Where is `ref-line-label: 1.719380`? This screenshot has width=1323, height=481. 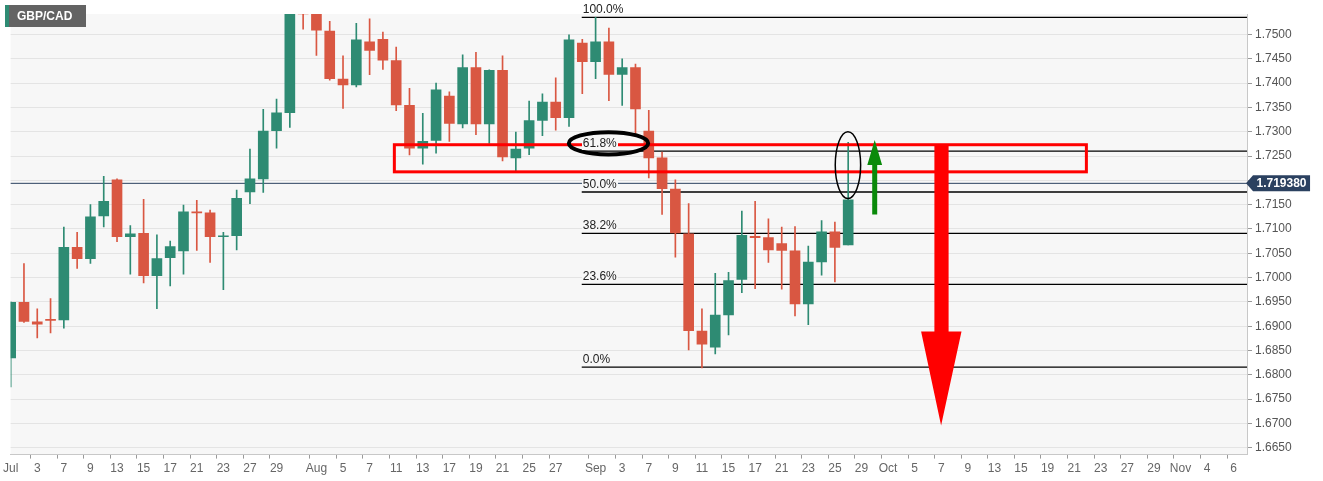 ref-line-label: 1.719380 is located at coordinates (1281, 183).